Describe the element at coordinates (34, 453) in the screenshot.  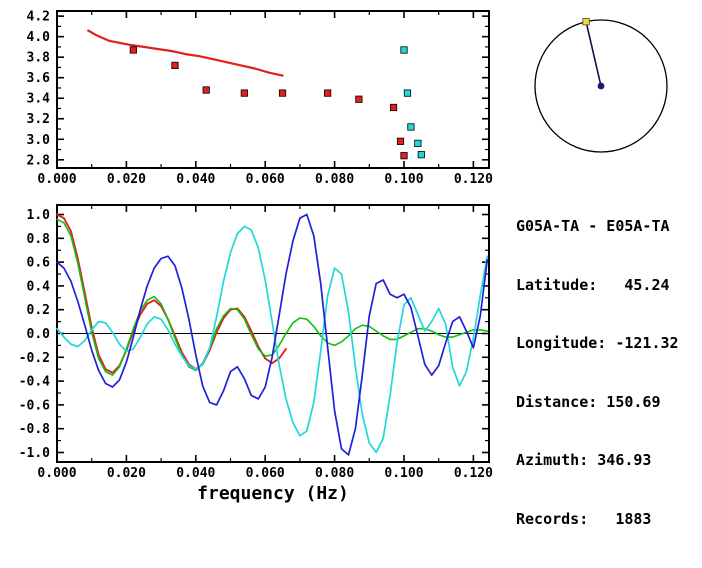
I see `y-tick-label: -1.0` at that location.